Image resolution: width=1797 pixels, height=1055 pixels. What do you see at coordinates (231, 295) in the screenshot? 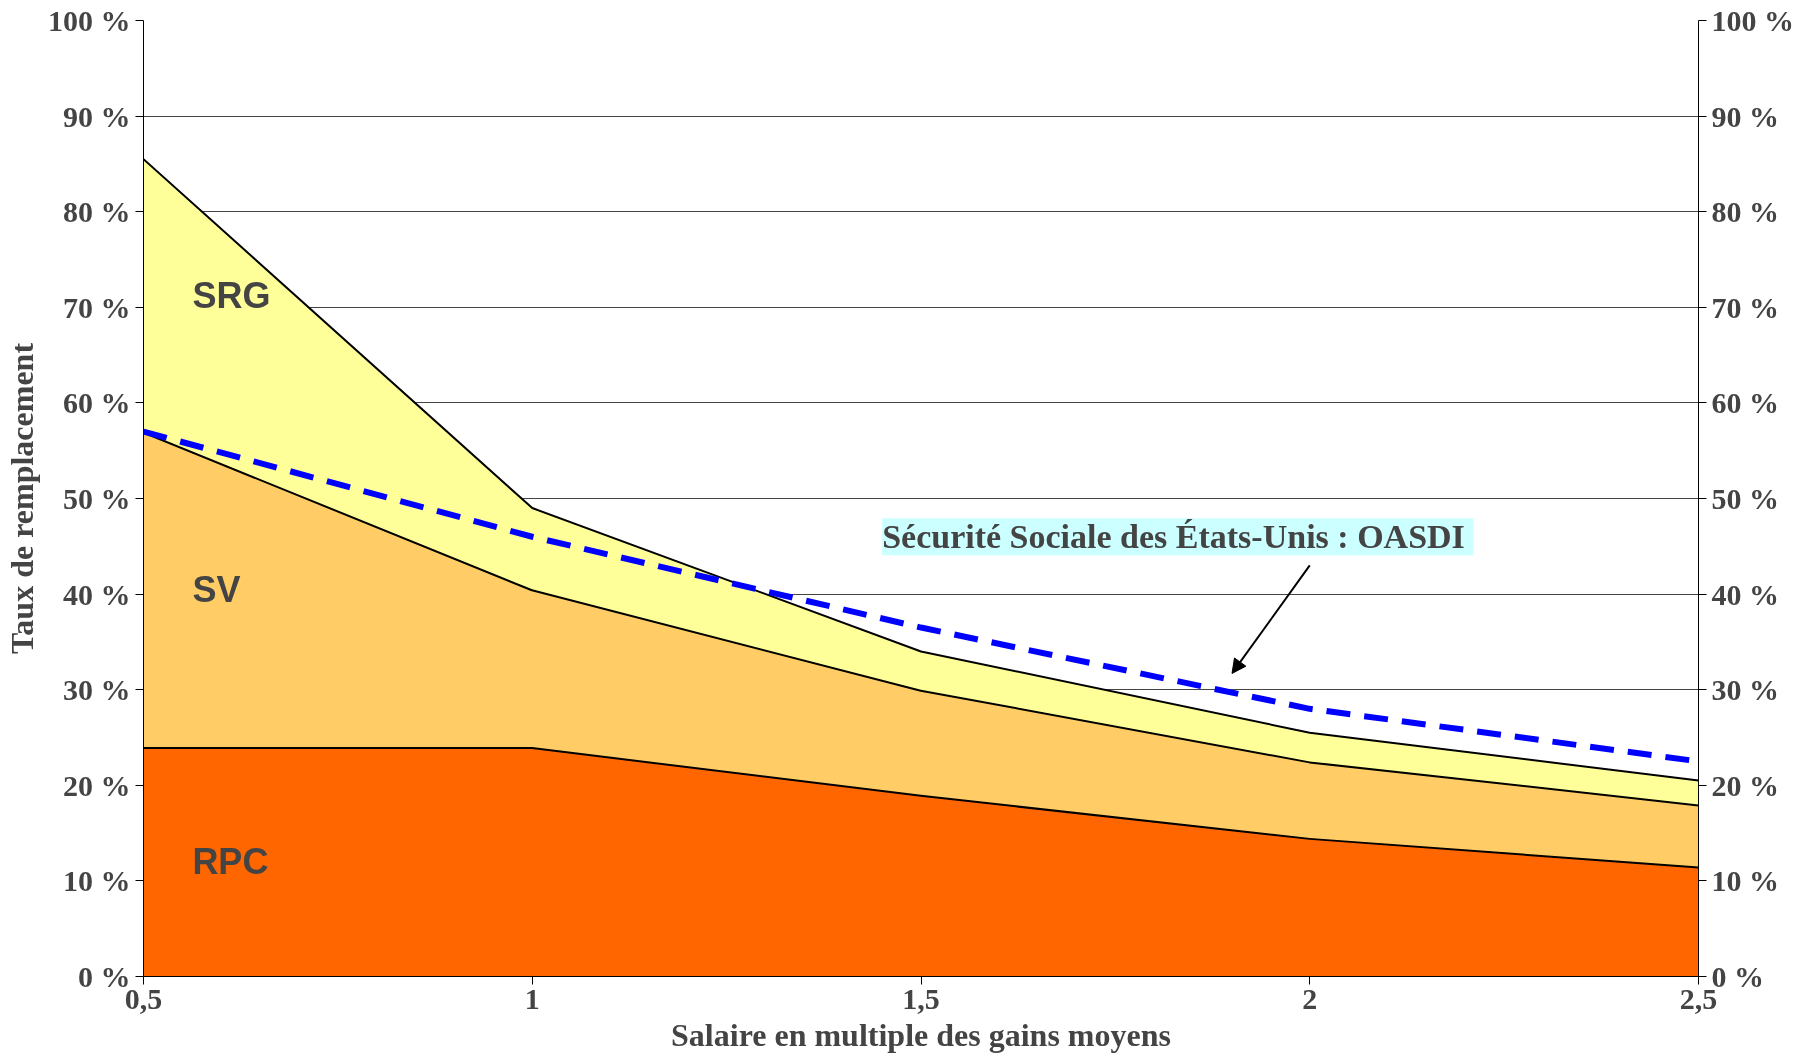
I see `series-label: SRG` at bounding box center [231, 295].